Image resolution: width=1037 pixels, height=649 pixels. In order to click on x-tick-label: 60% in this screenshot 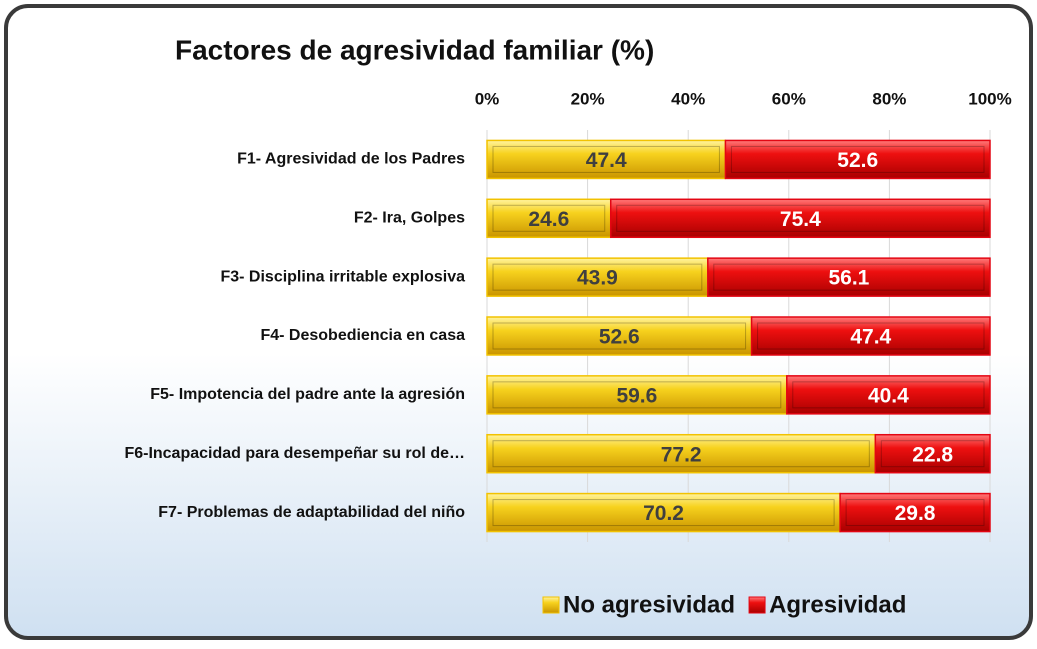, I will do `click(789, 98)`.